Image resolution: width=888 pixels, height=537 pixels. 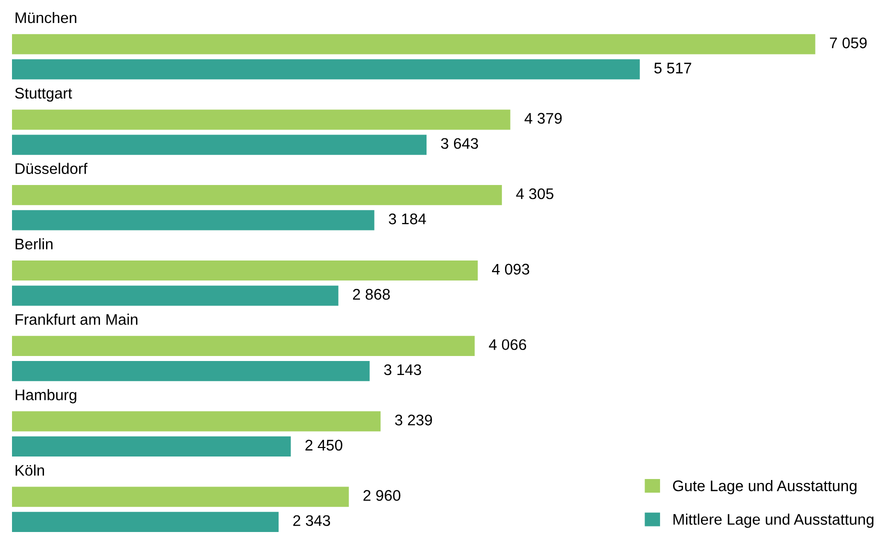 I want to click on data-label: 4 066, so click(x=507, y=344).